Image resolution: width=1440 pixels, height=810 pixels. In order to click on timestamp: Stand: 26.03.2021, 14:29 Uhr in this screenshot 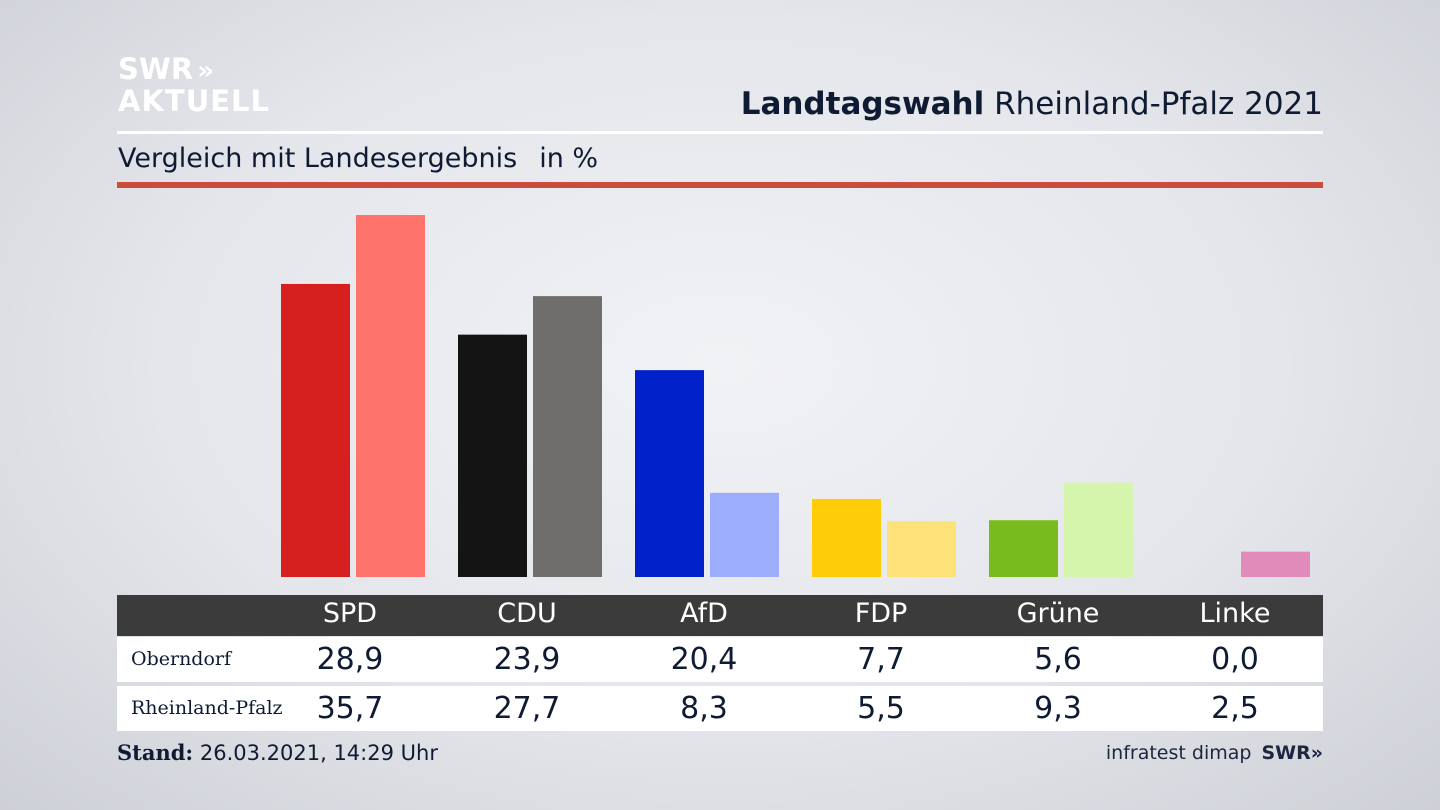, I will do `click(277, 752)`.